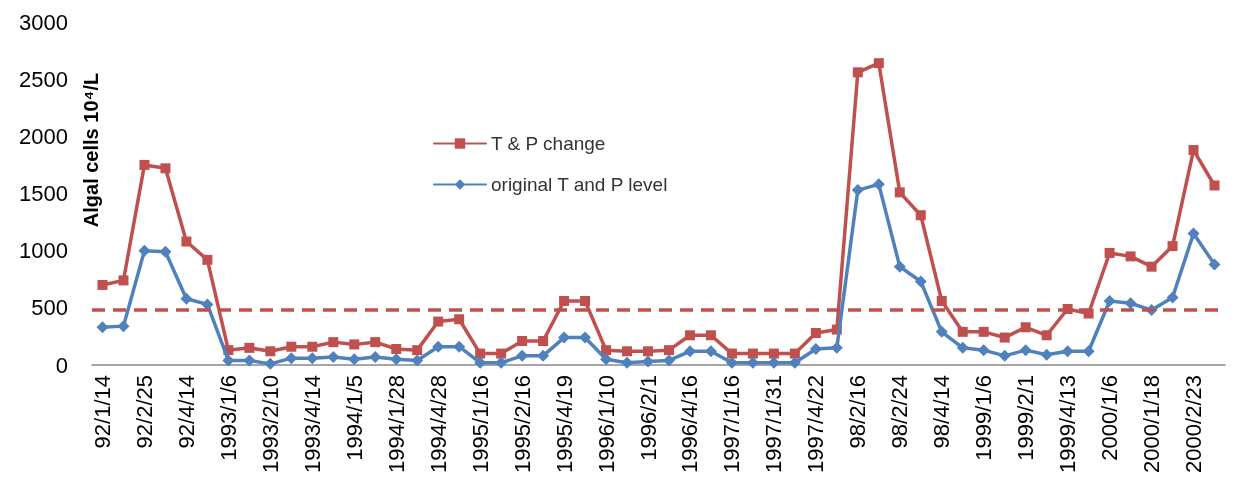  I want to click on x-tick-label: 1997/1/16, so click(732, 424).